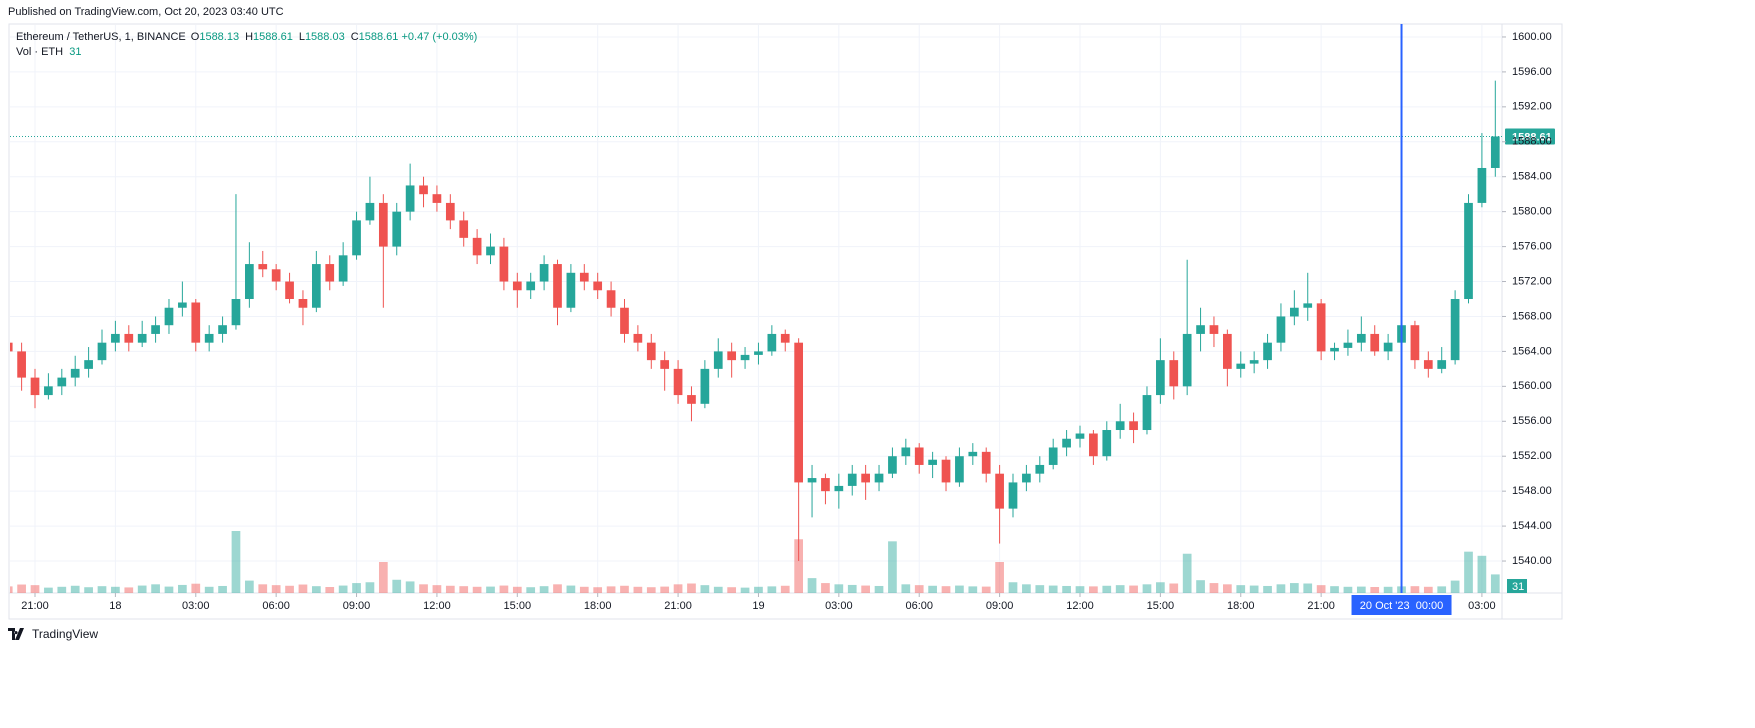 The height and width of the screenshot is (728, 1755). What do you see at coordinates (16, 634) in the screenshot?
I see `brand-logo` at bounding box center [16, 634].